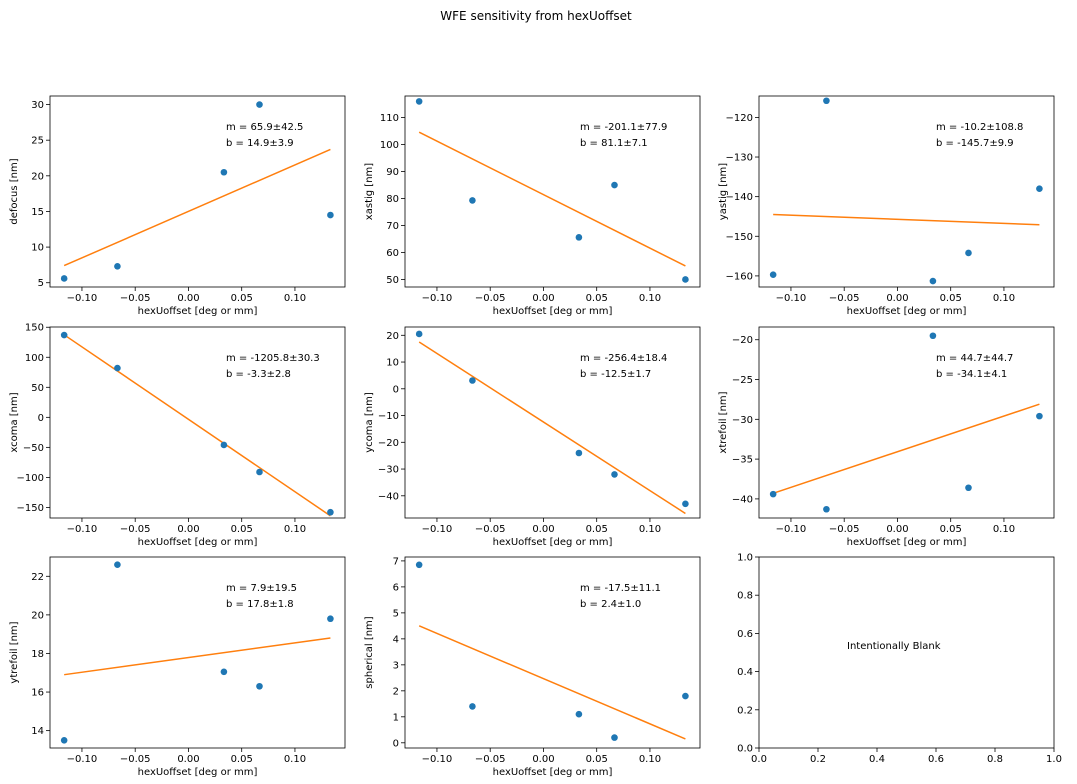 This screenshot has height=784, width=1077. What do you see at coordinates (260, 143) in the screenshot?
I see `fit-annotation: b = 14.9±3.9` at bounding box center [260, 143].